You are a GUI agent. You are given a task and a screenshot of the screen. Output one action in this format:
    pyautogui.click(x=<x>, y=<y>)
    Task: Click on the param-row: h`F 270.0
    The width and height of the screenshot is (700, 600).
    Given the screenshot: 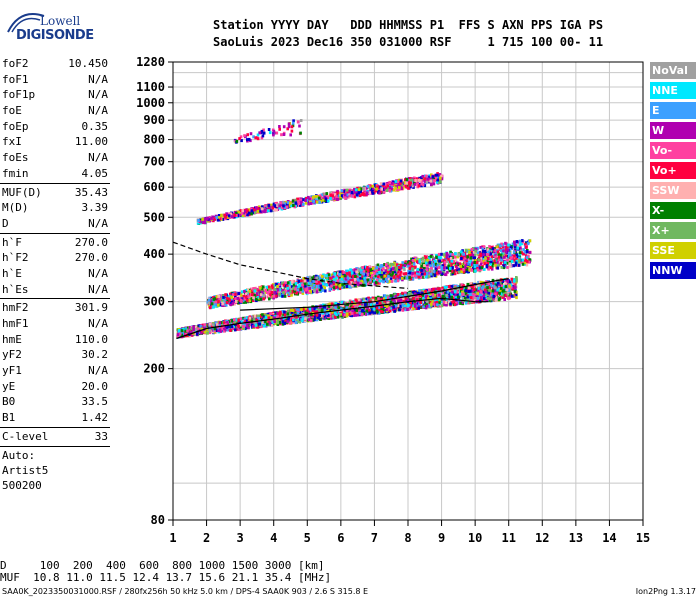 What is the action you would take?
    pyautogui.click(x=55, y=243)
    